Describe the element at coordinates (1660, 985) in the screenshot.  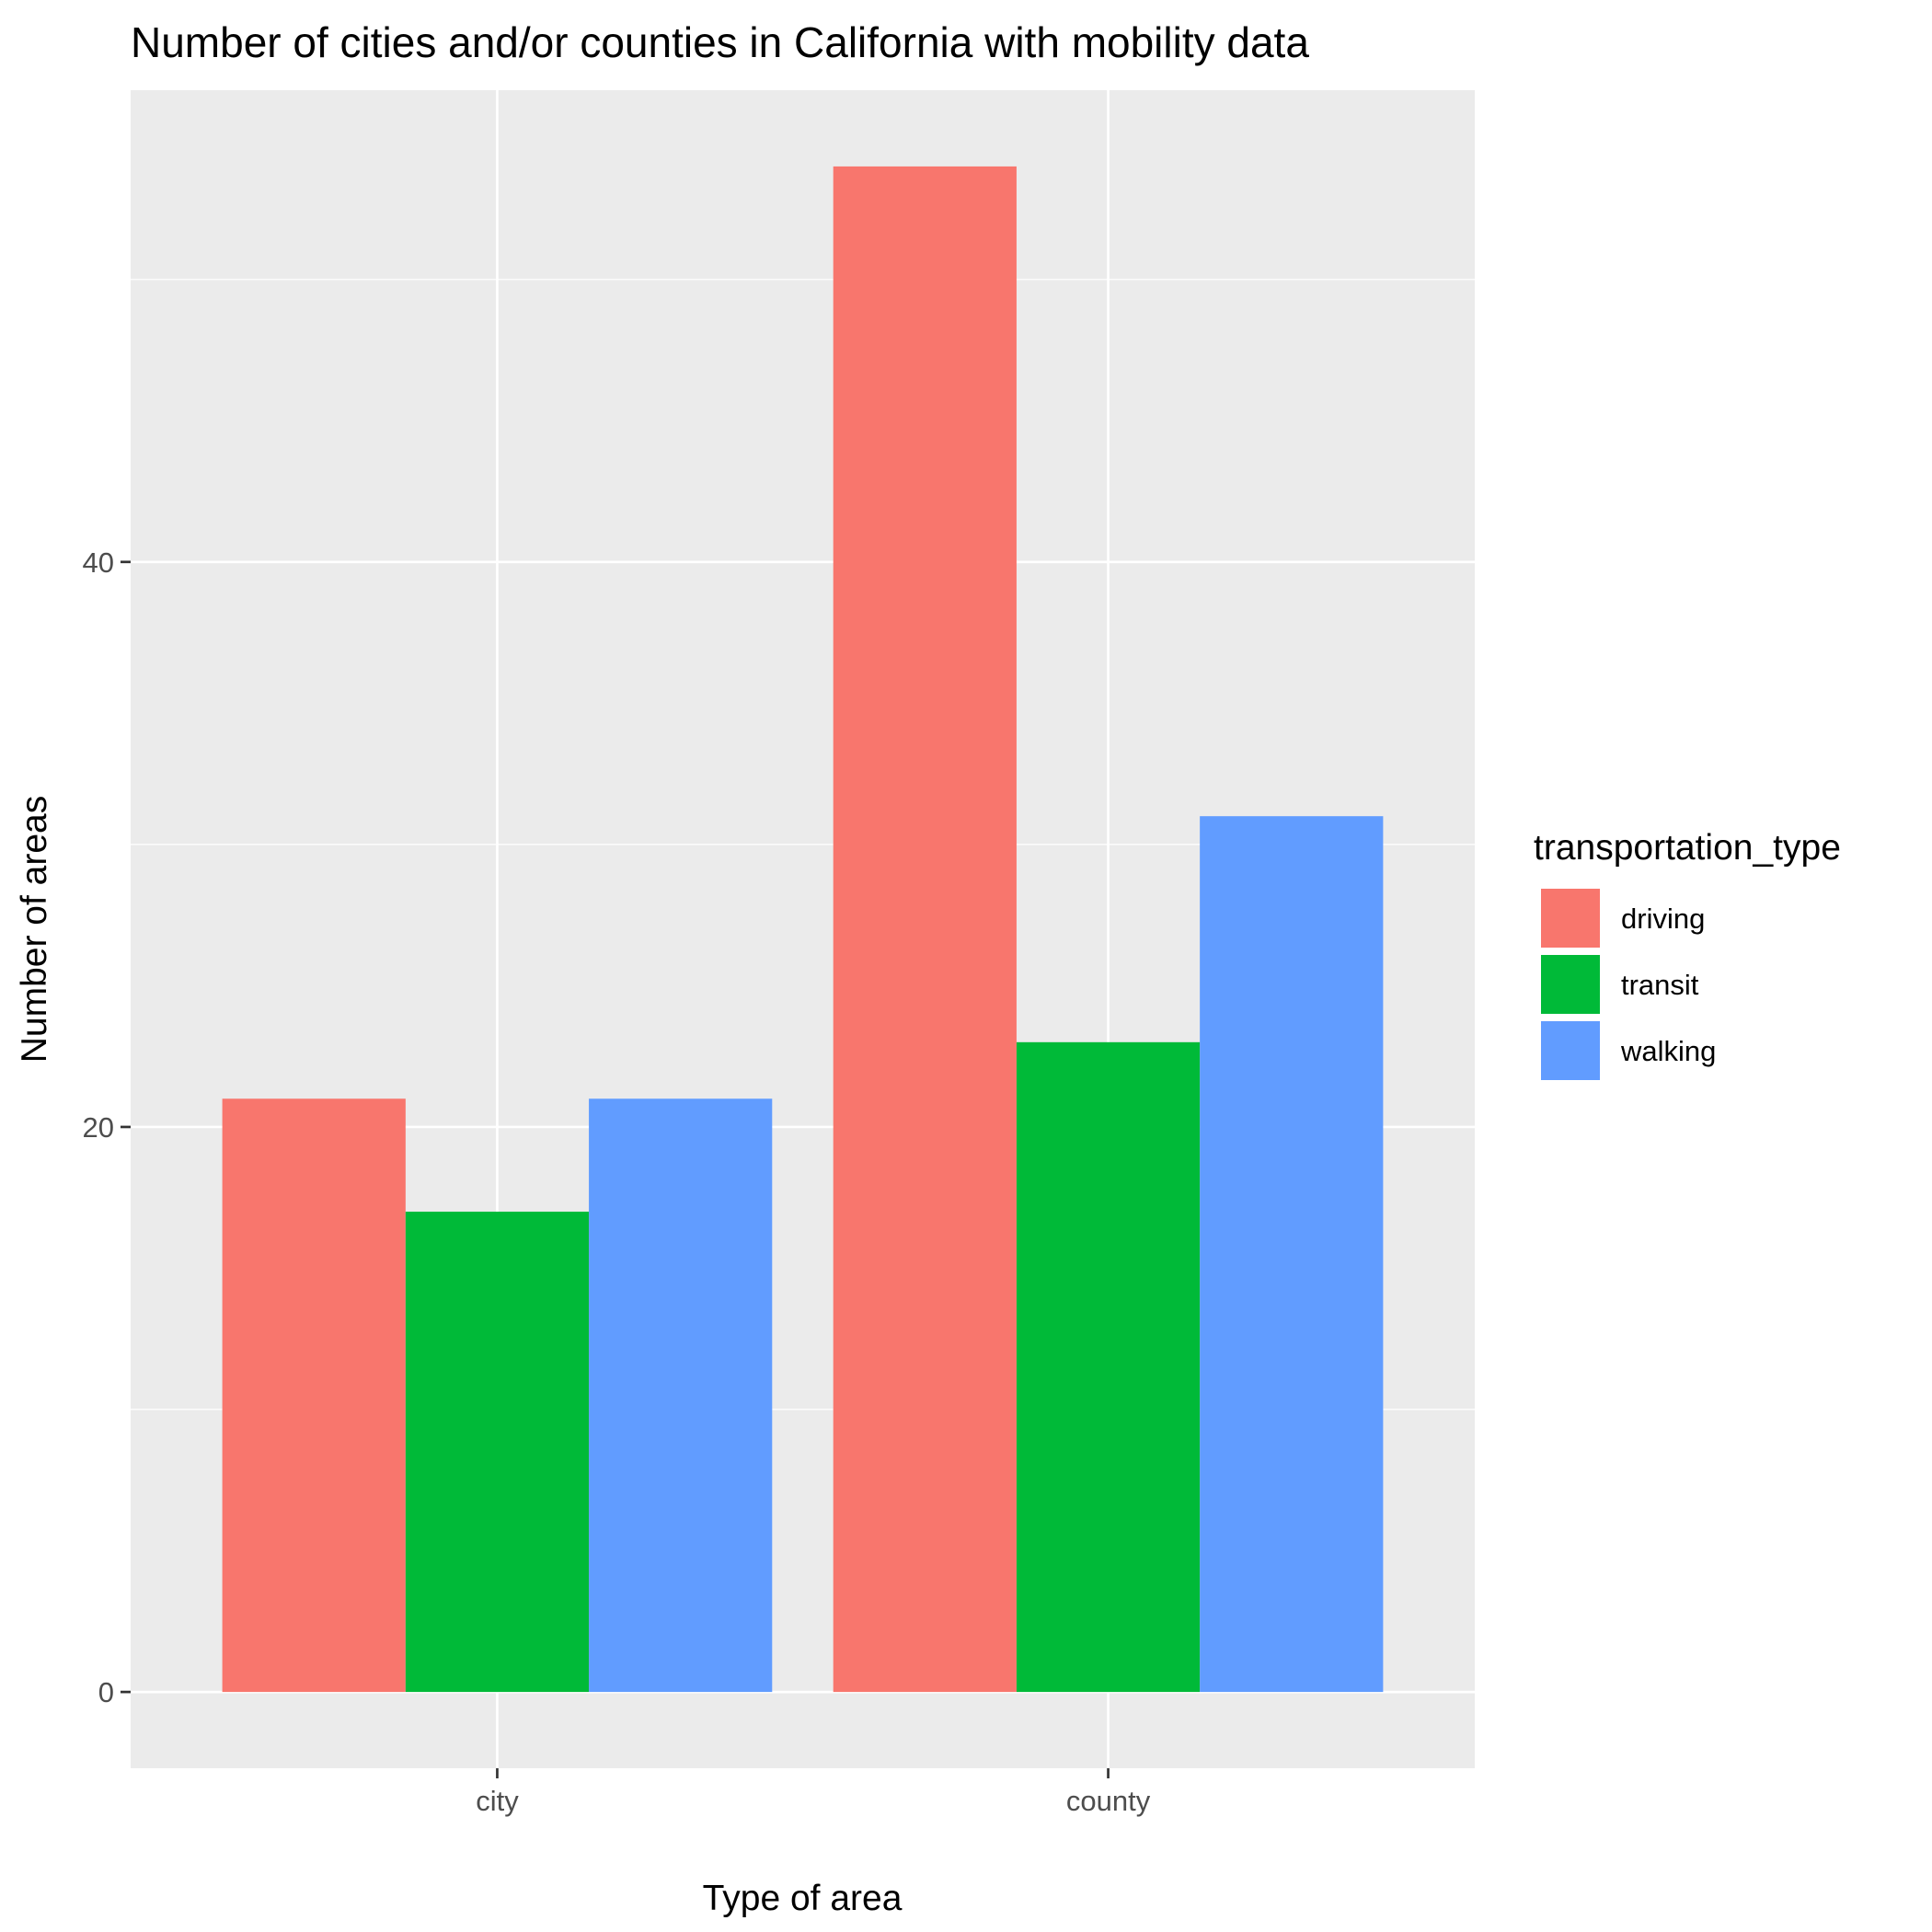
I see `legend-label-transit: transit` at that location.